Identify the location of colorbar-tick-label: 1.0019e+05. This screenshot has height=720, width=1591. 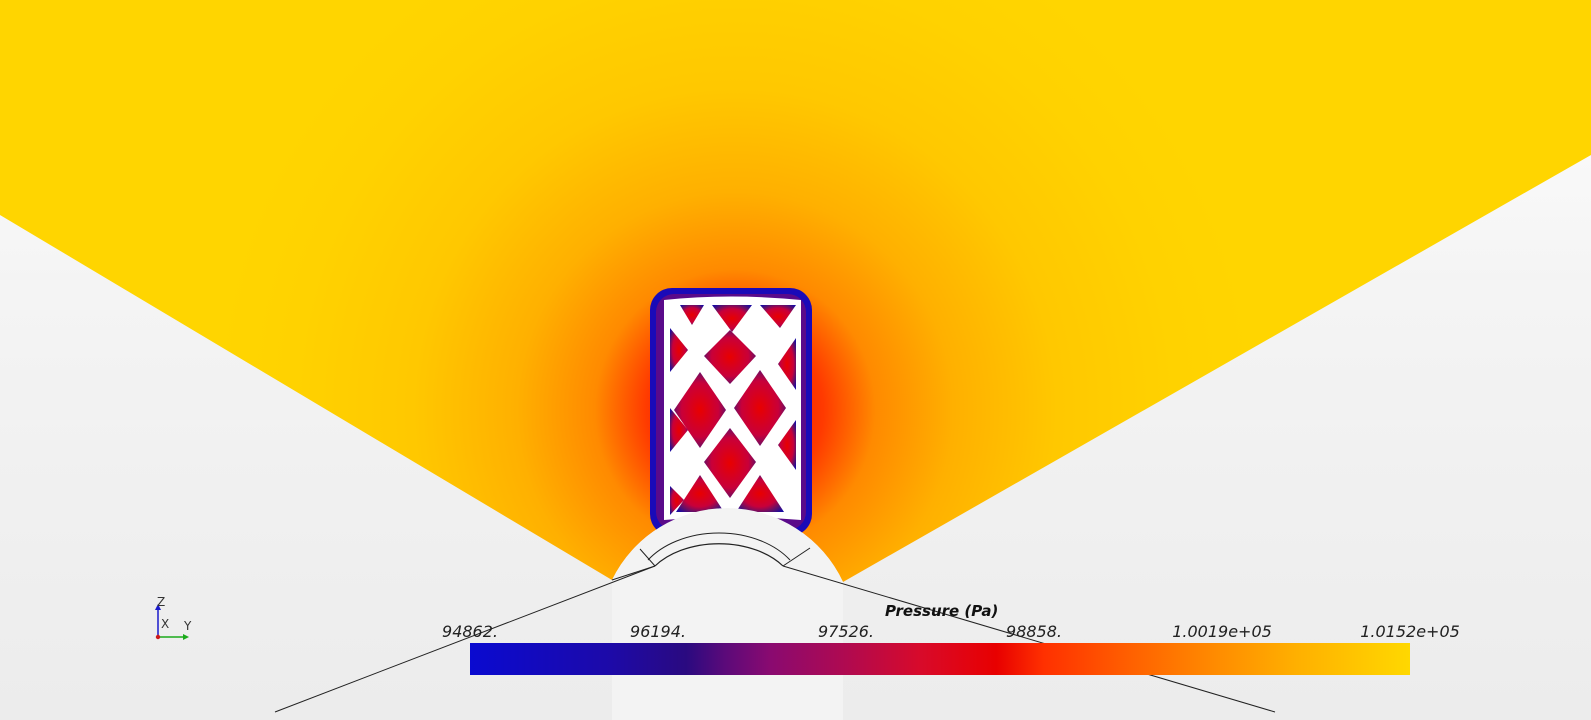
(1222, 631).